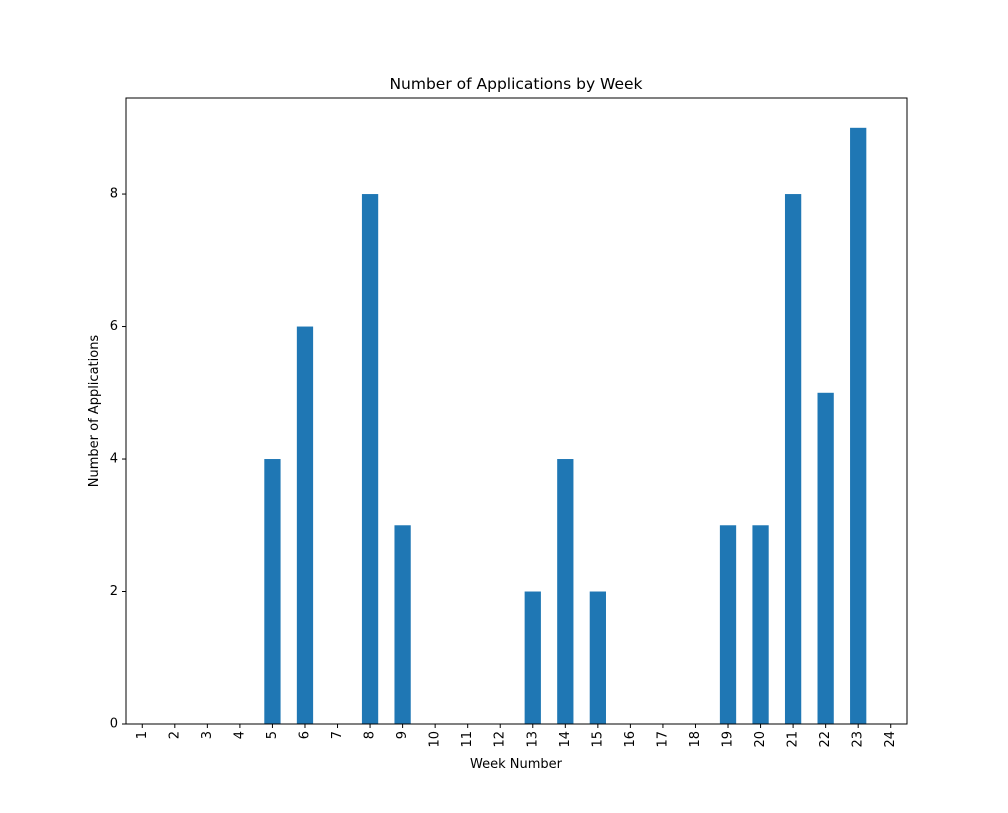 This screenshot has width=1008, height=813. What do you see at coordinates (532, 739) in the screenshot?
I see `x-tick-label: 13` at bounding box center [532, 739].